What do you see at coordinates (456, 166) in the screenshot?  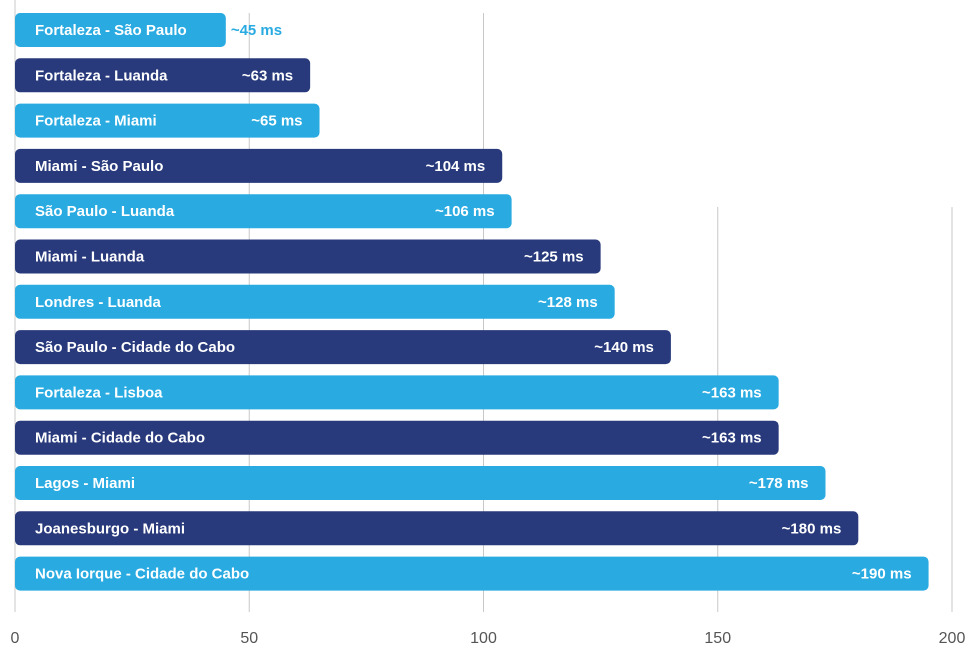 I see `bar-value-label: ~104 ms` at bounding box center [456, 166].